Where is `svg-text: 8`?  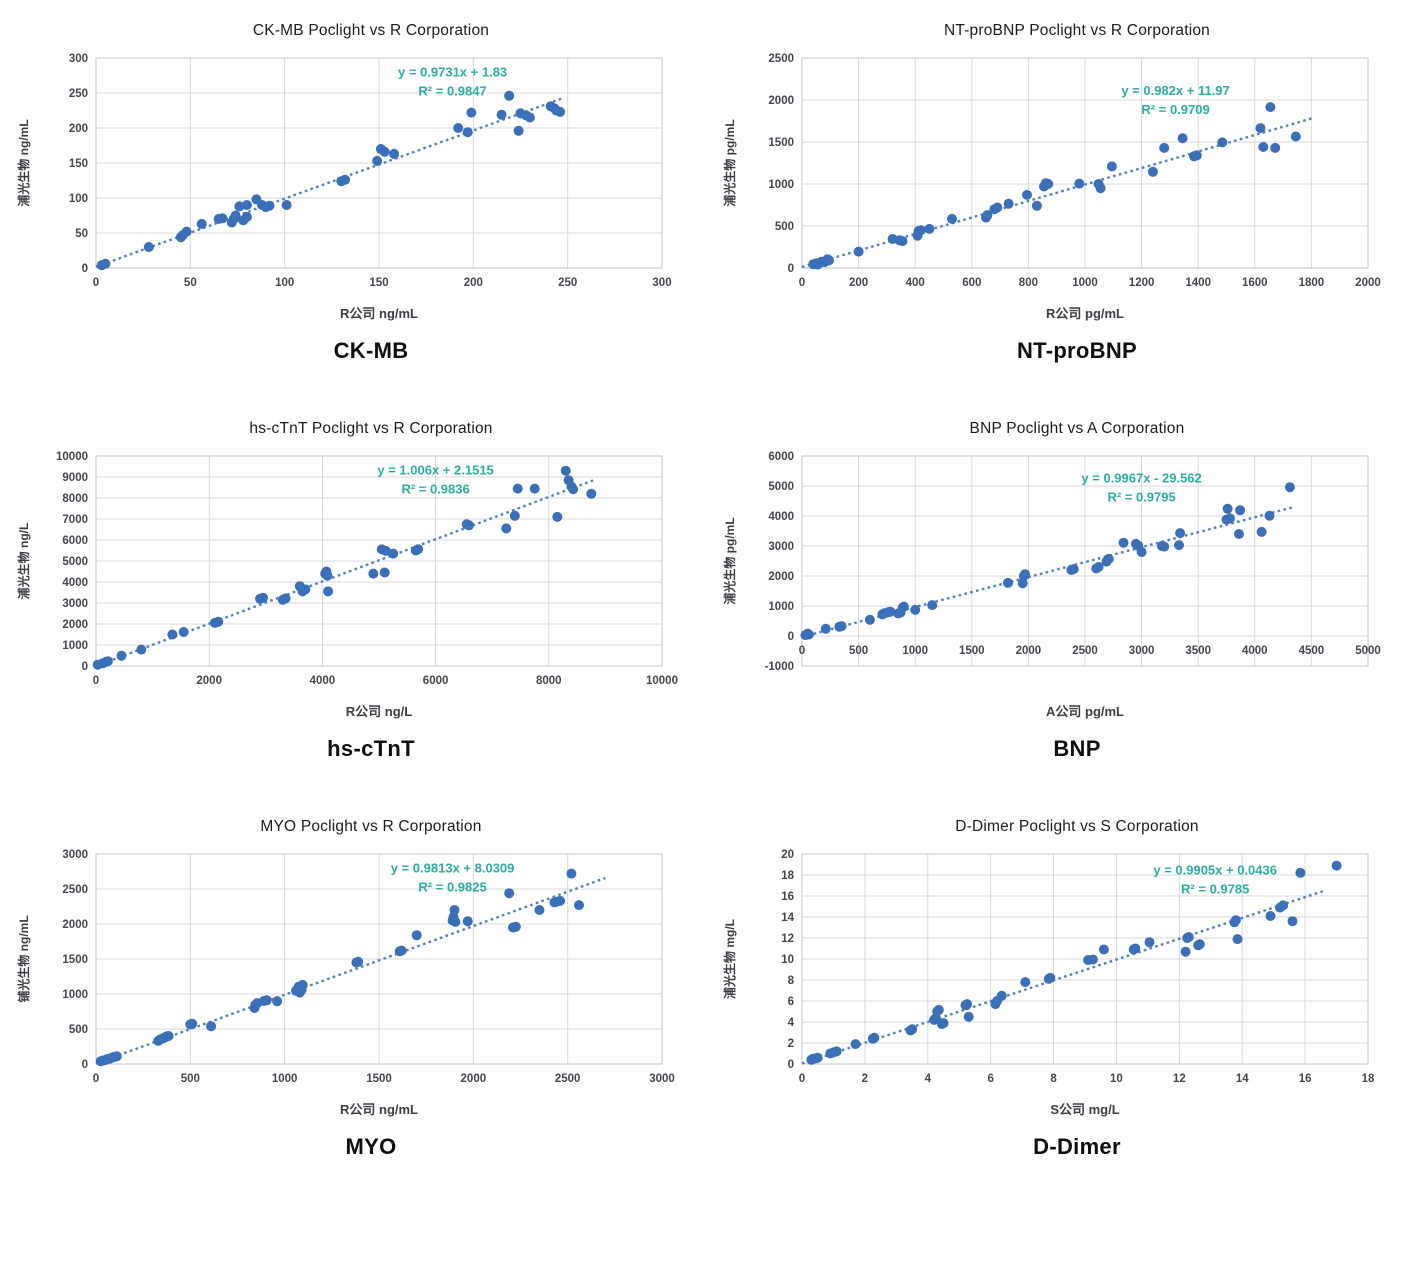
svg-text: 8 is located at coordinates (1053, 1079).